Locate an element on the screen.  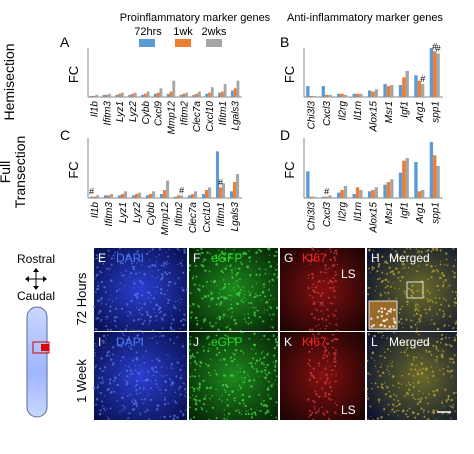
bar-d-arg1-2wks is located at coordinates (422, 194).